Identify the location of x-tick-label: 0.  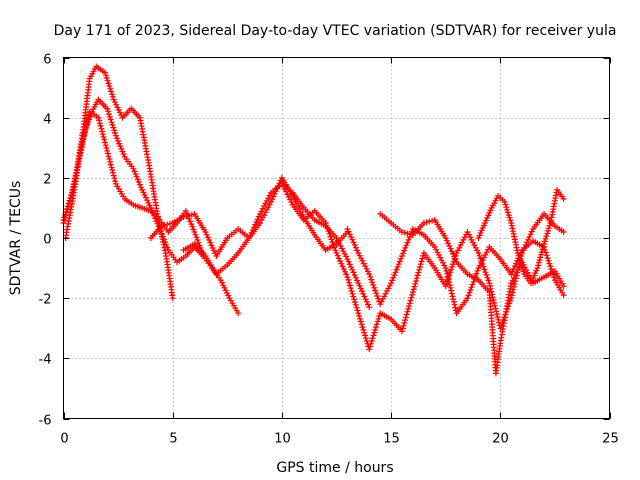
(64, 439).